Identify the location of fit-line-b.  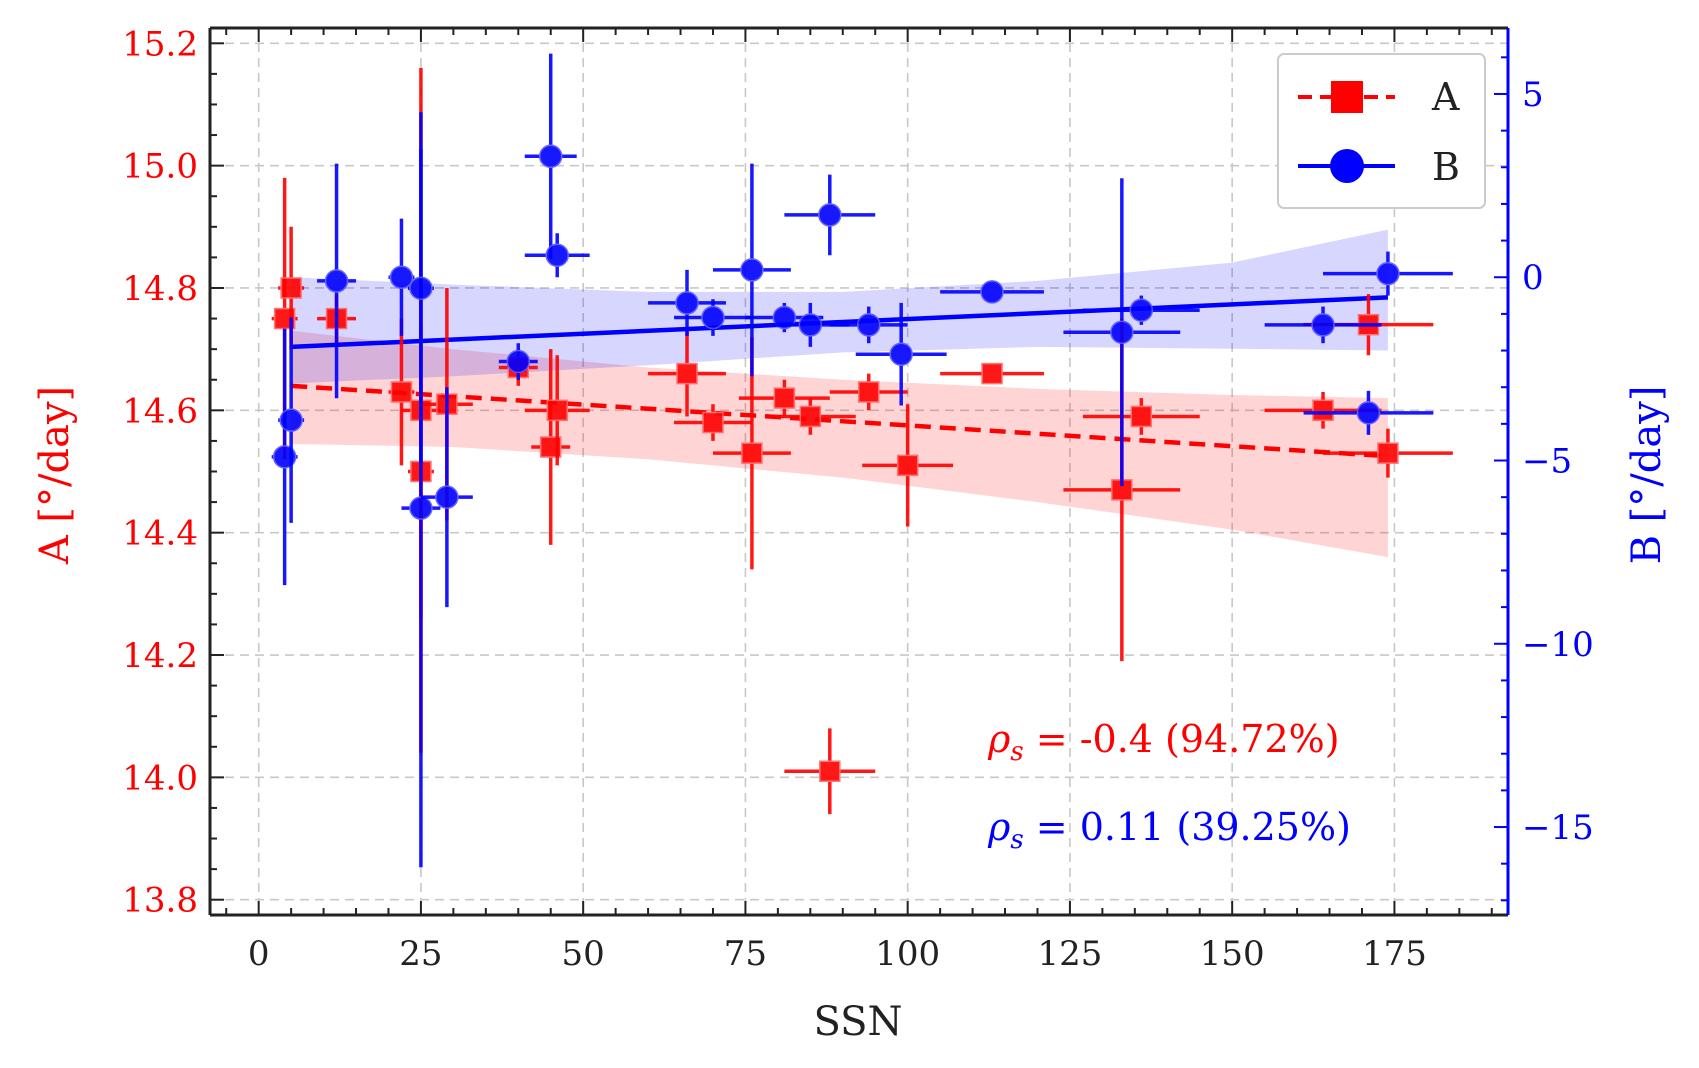
(840, 322).